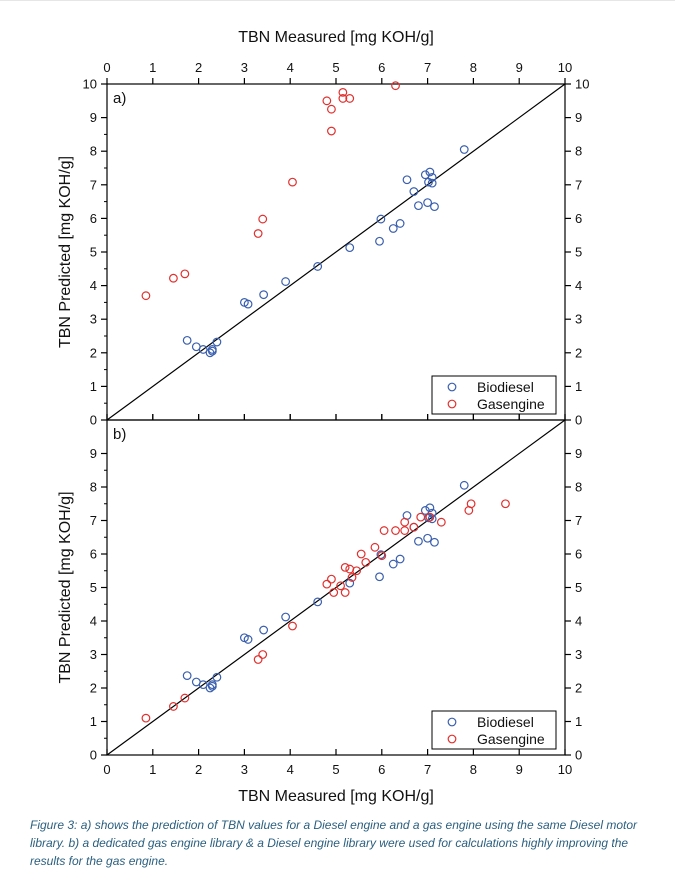  Describe the element at coordinates (93, 487) in the screenshot. I see `panel-b-y-tick-label: 8` at that location.